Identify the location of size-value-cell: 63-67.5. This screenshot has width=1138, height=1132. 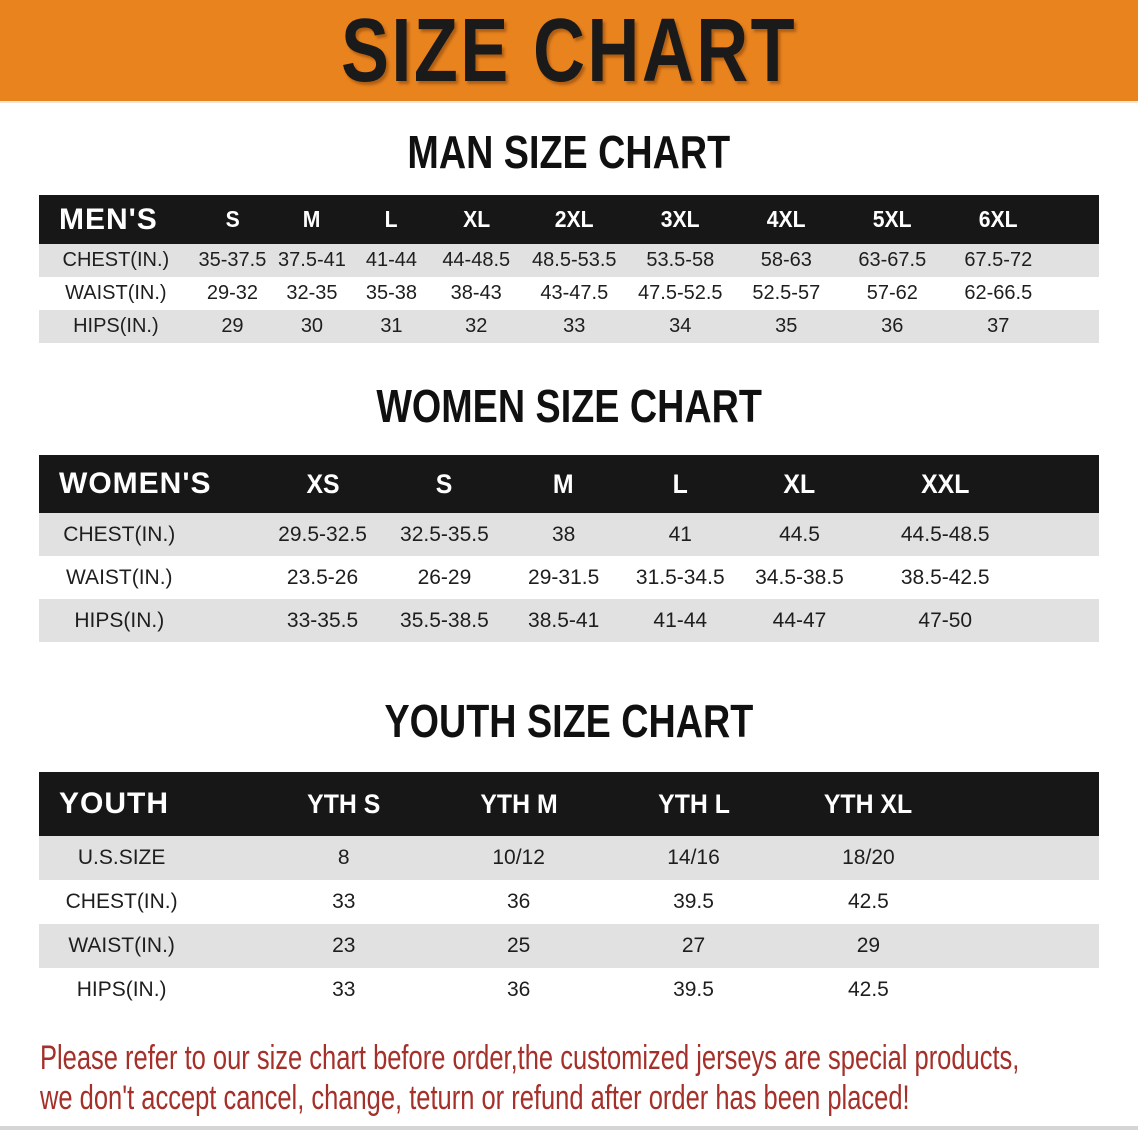
(892, 260).